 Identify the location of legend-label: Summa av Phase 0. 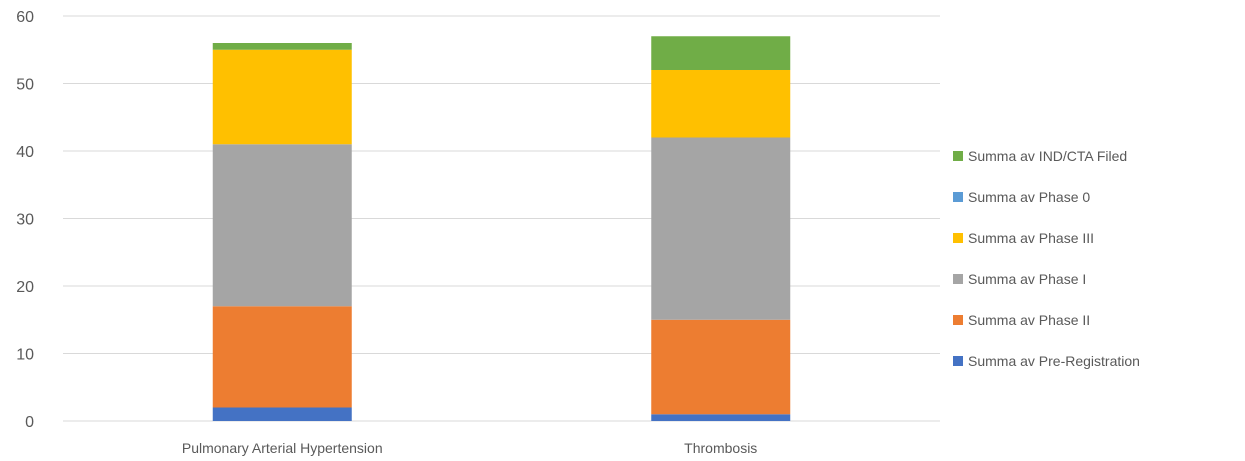
(1029, 197).